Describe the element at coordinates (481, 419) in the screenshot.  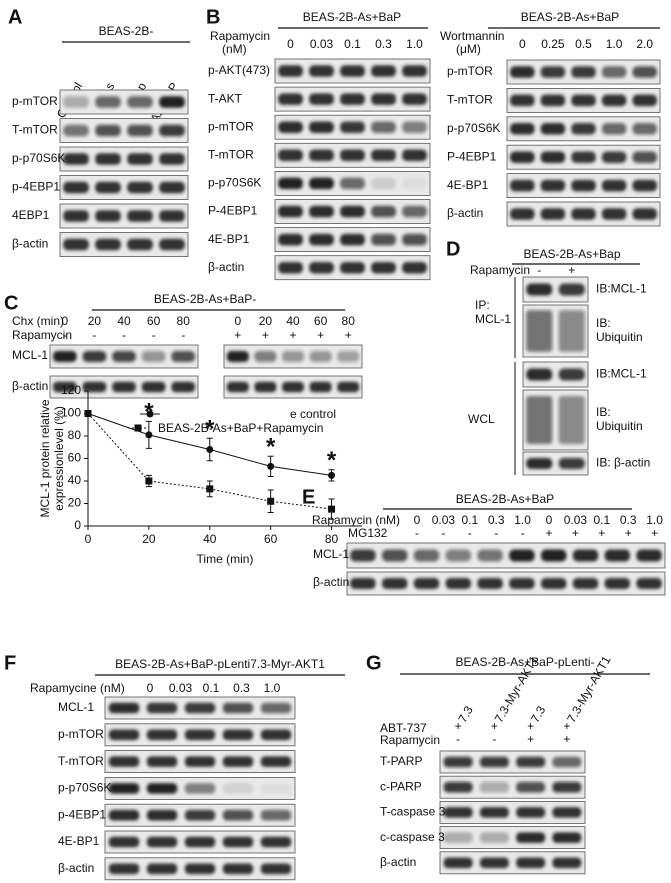
I see `group-label: WCL` at that location.